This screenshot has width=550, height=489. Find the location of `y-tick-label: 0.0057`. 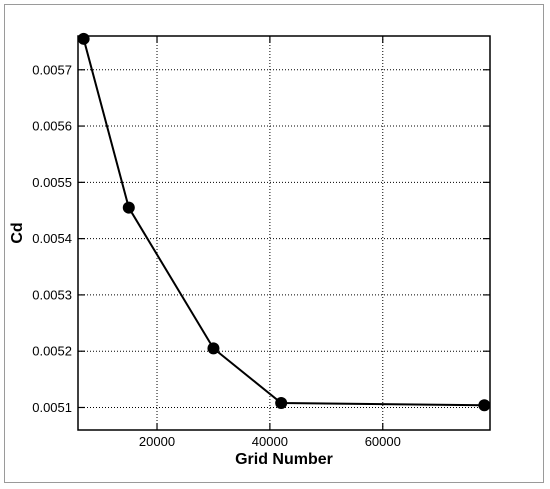

y-tick-label: 0.0057 is located at coordinates (52, 69).